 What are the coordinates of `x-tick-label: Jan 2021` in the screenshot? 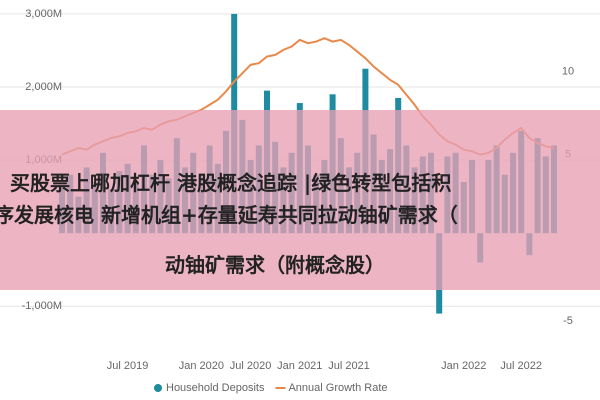 It's located at (299, 366).